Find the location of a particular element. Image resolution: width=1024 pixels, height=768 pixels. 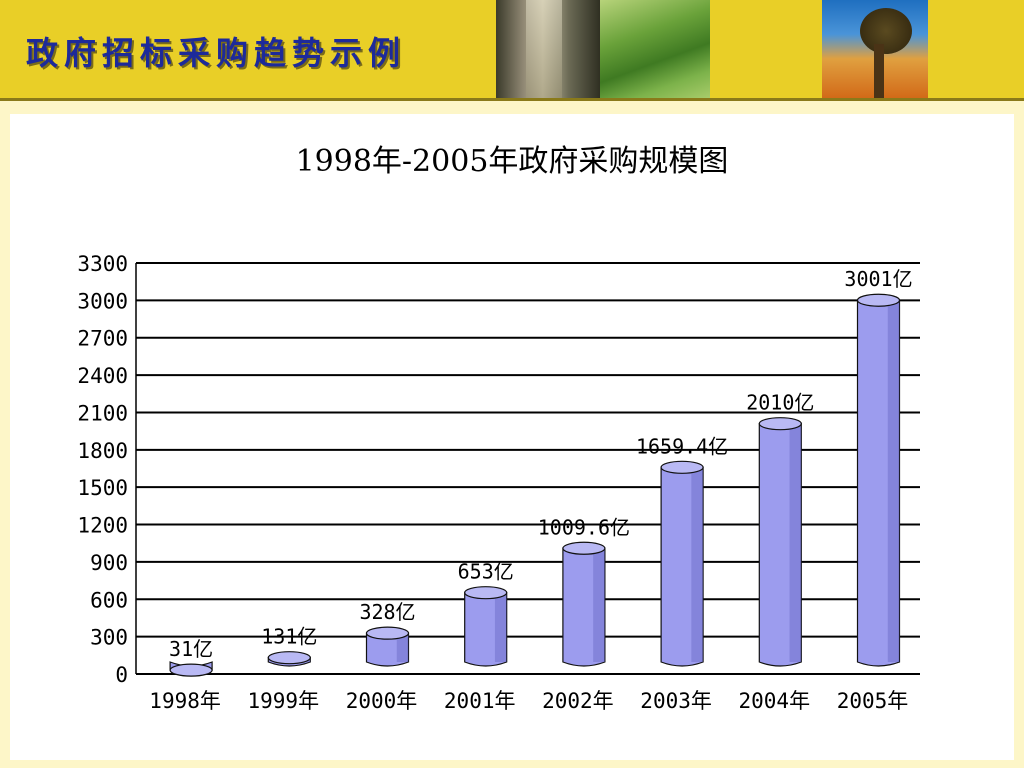

y-tick-label: 3300 is located at coordinates (102, 264).